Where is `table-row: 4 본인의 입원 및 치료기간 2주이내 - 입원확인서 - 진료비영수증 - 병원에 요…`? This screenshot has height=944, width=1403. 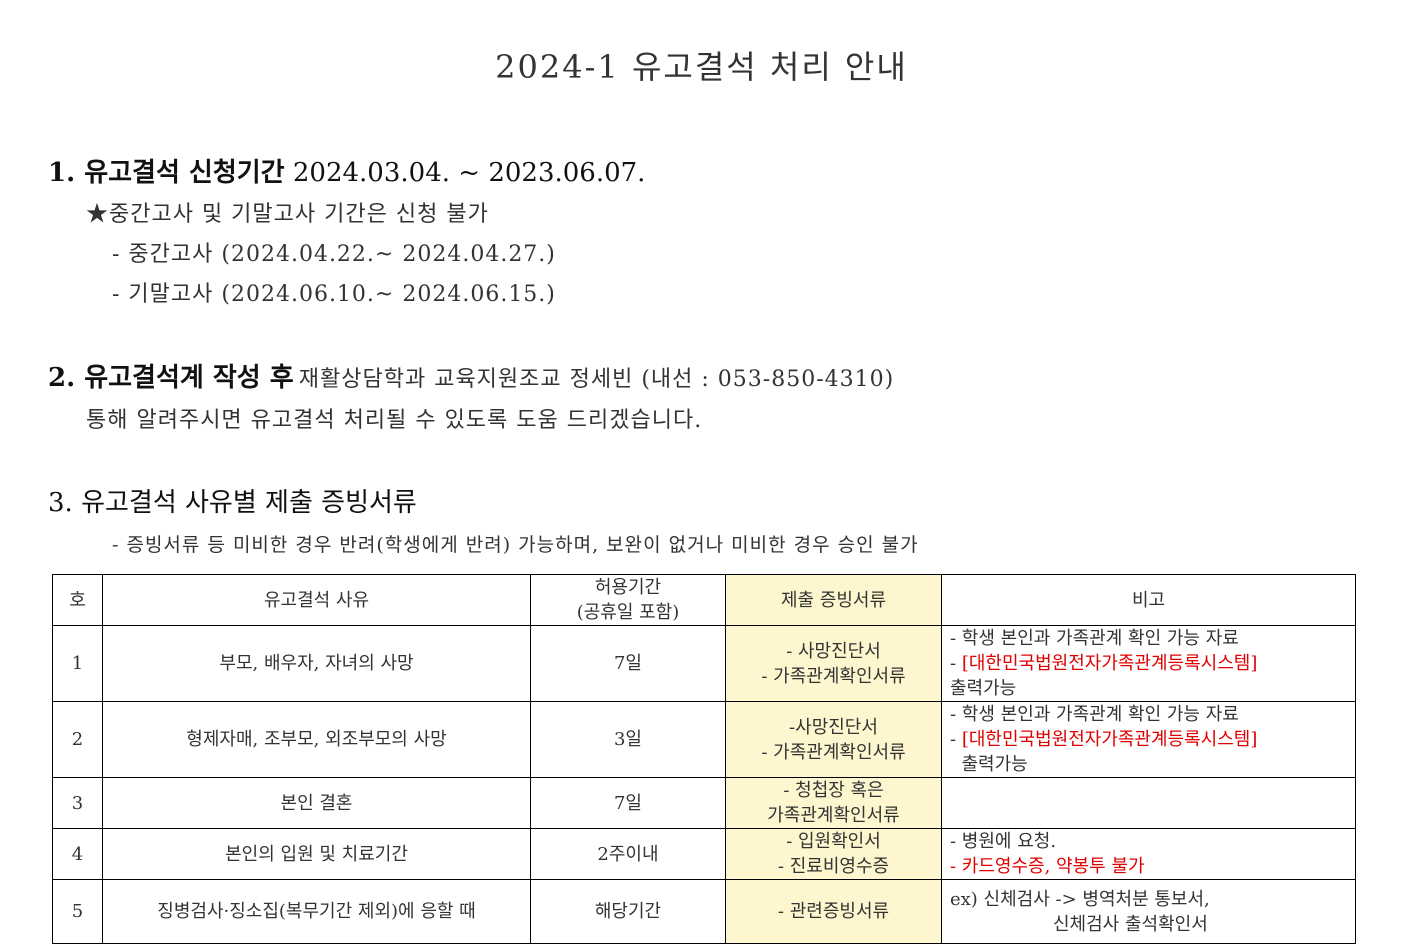
table-row: 4 본인의 입원 및 치료기간 2주이내 - 입원확인서 - 진료비영수증 - 병원에 요… is located at coordinates (704, 854).